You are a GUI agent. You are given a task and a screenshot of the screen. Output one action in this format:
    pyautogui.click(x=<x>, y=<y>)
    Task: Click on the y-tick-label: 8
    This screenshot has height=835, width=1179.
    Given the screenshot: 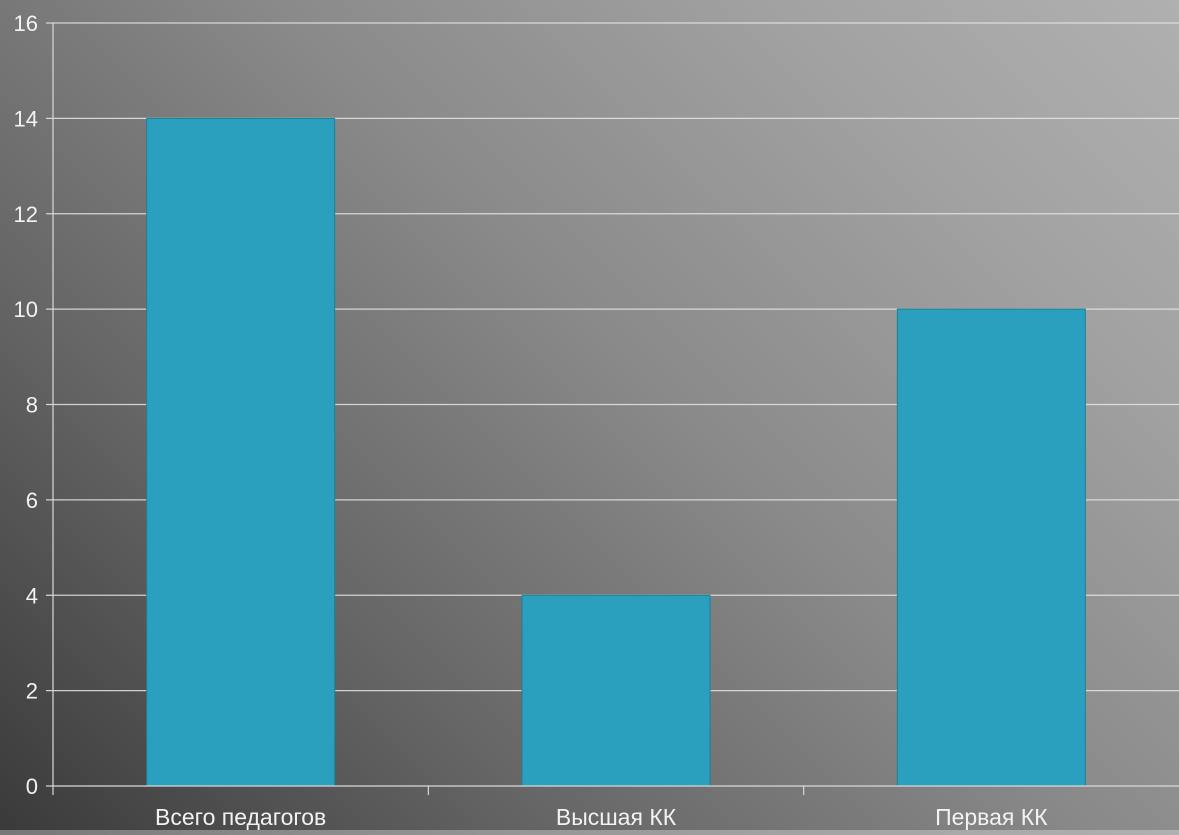 What is the action you would take?
    pyautogui.click(x=32, y=405)
    